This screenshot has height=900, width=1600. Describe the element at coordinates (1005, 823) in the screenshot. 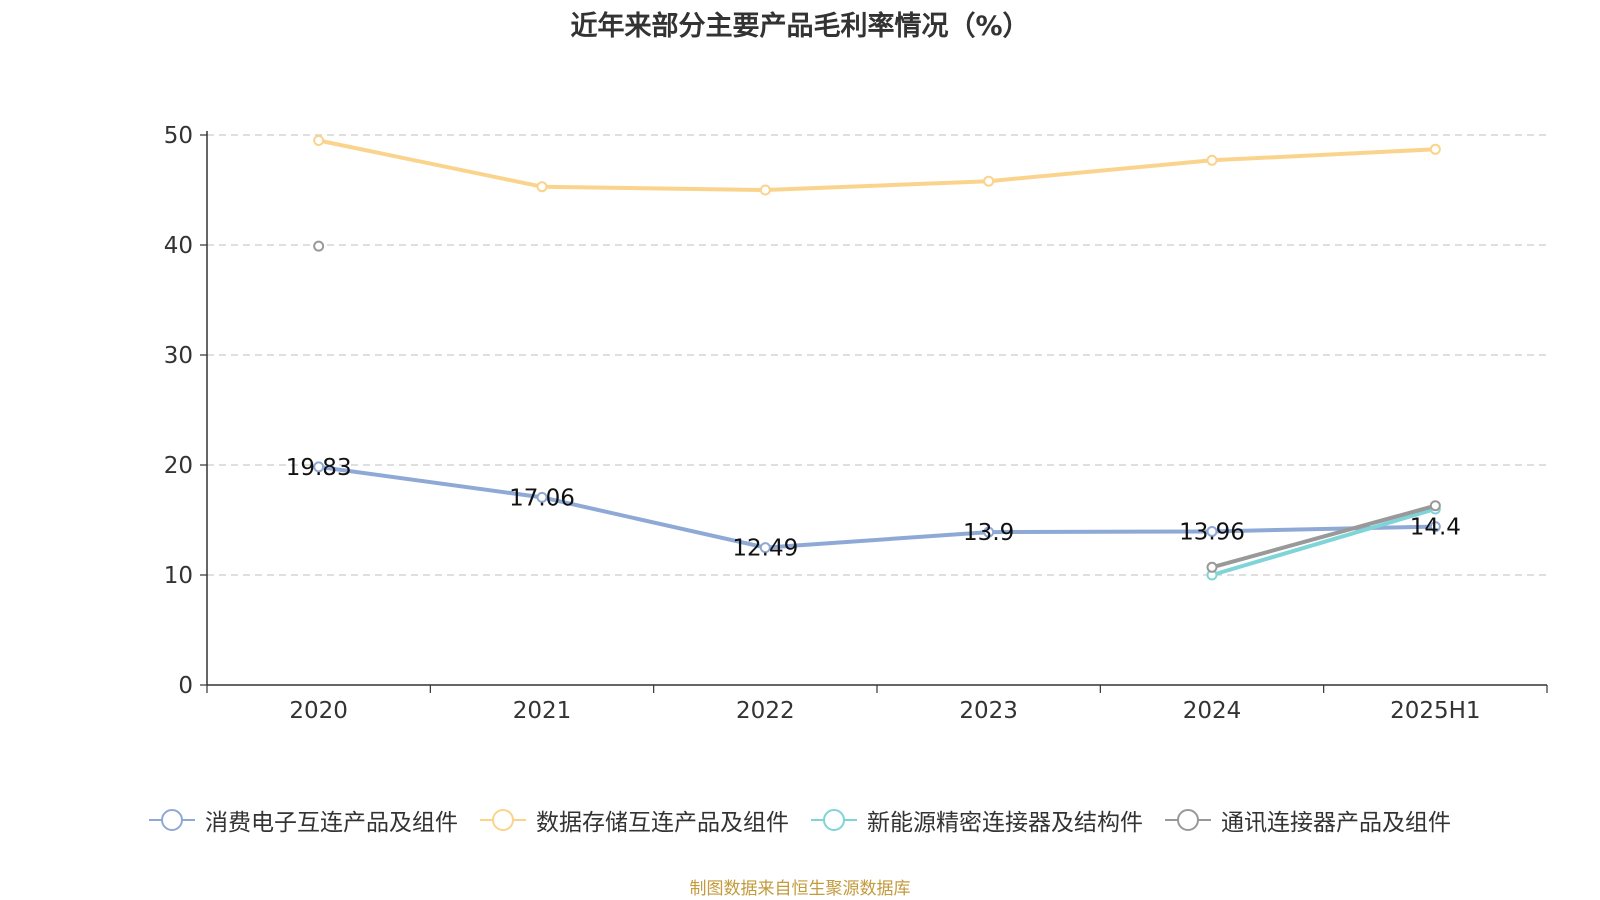

I see `legend-label: 新能源精密连接器及结构件` at that location.